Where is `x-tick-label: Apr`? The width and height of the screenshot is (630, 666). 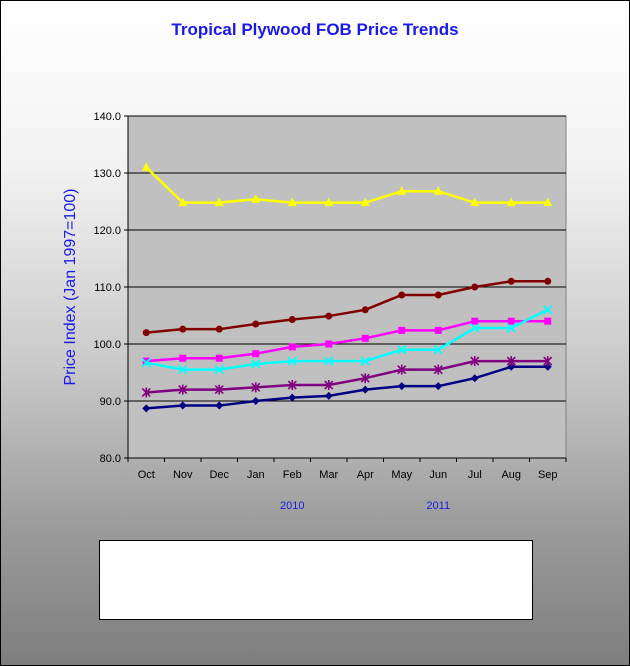 x-tick-label: Apr is located at coordinates (365, 475).